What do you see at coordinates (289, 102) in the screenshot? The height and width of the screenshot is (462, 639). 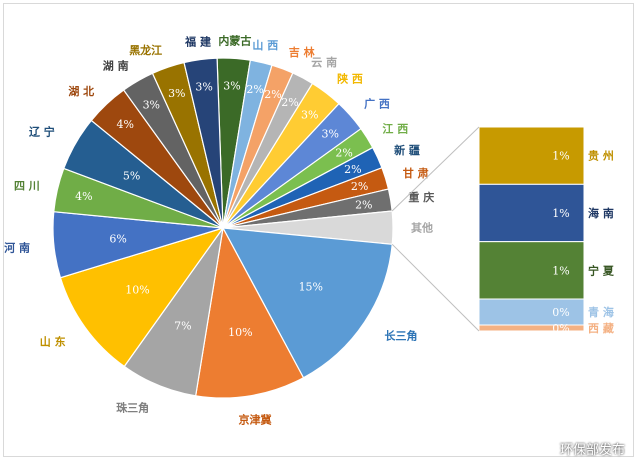 I see `slice-4e915357-percent-label: 2%` at bounding box center [289, 102].